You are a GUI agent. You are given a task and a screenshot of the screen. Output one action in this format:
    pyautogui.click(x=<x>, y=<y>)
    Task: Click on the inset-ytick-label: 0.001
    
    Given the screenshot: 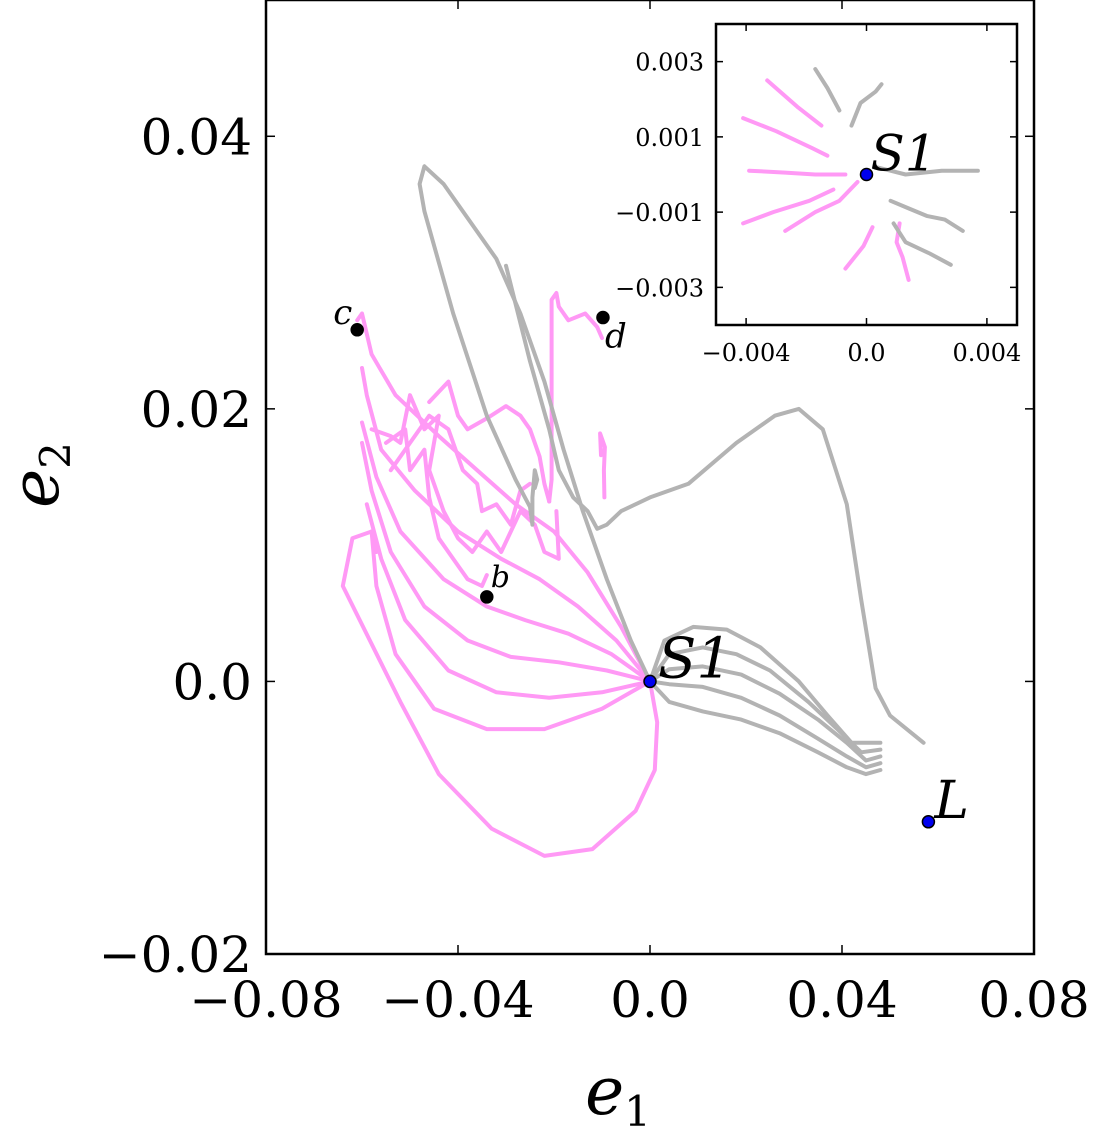 What is the action you would take?
    pyautogui.click(x=669, y=138)
    